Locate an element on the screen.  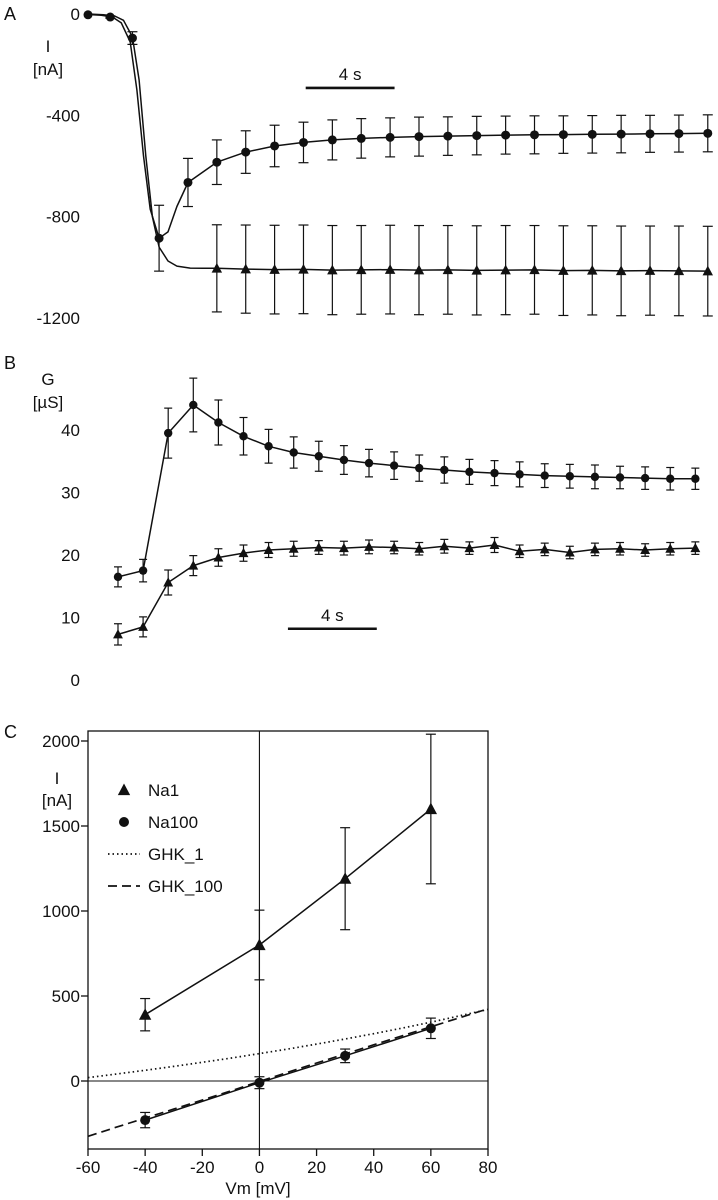
x-tick-label: 80 is located at coordinates (488, 1167).